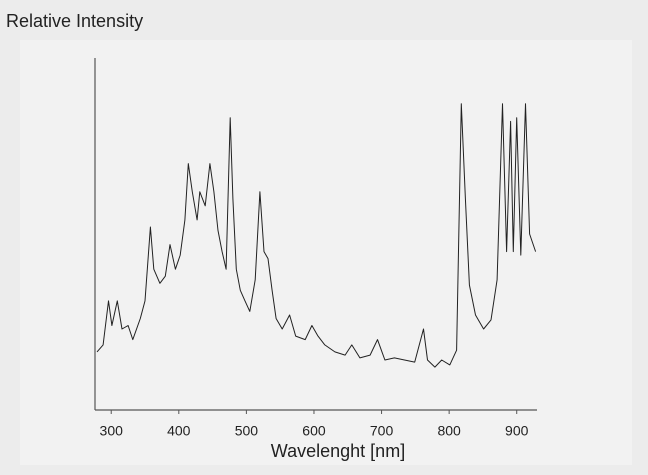 Image resolution: width=648 pixels, height=475 pixels. I want to click on x-tick-label: 400, so click(179, 431).